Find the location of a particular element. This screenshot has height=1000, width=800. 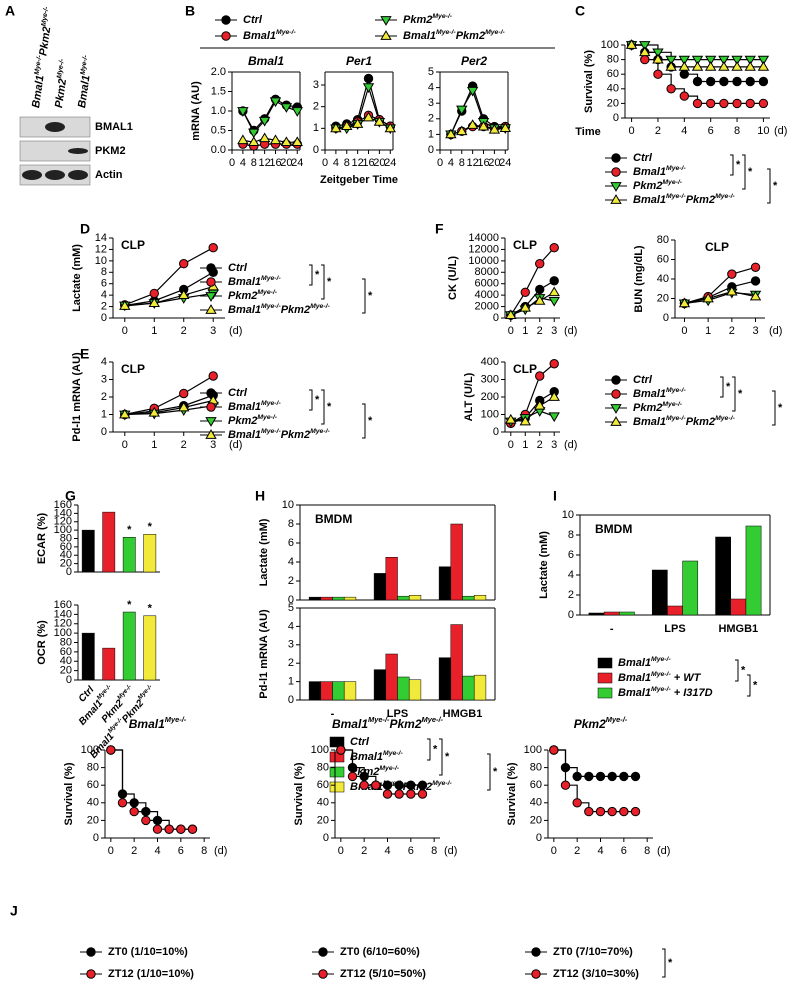

text-part: Pkm2 is located at coordinates (647, 408).